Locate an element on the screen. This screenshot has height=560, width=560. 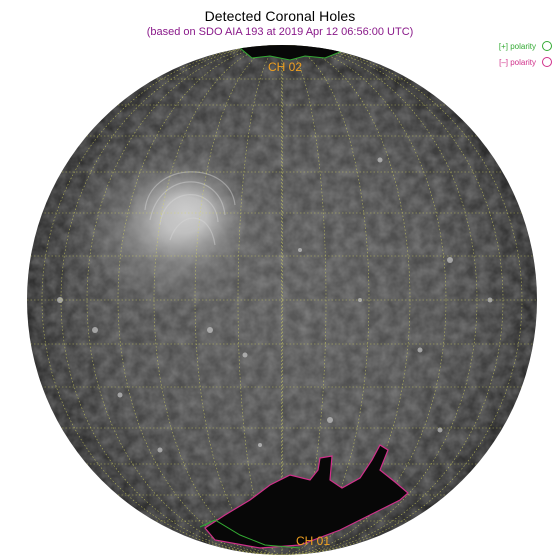
legend-item-positive: [+] polarity is located at coordinates (525, 46).